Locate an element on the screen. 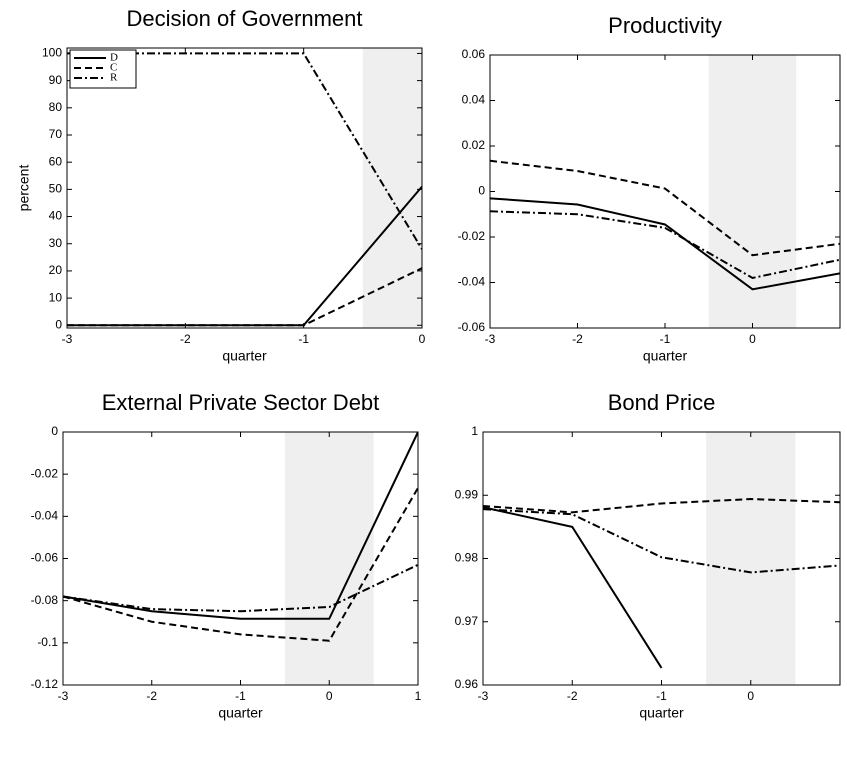  y-axis-label: percent is located at coordinates (24, 188).